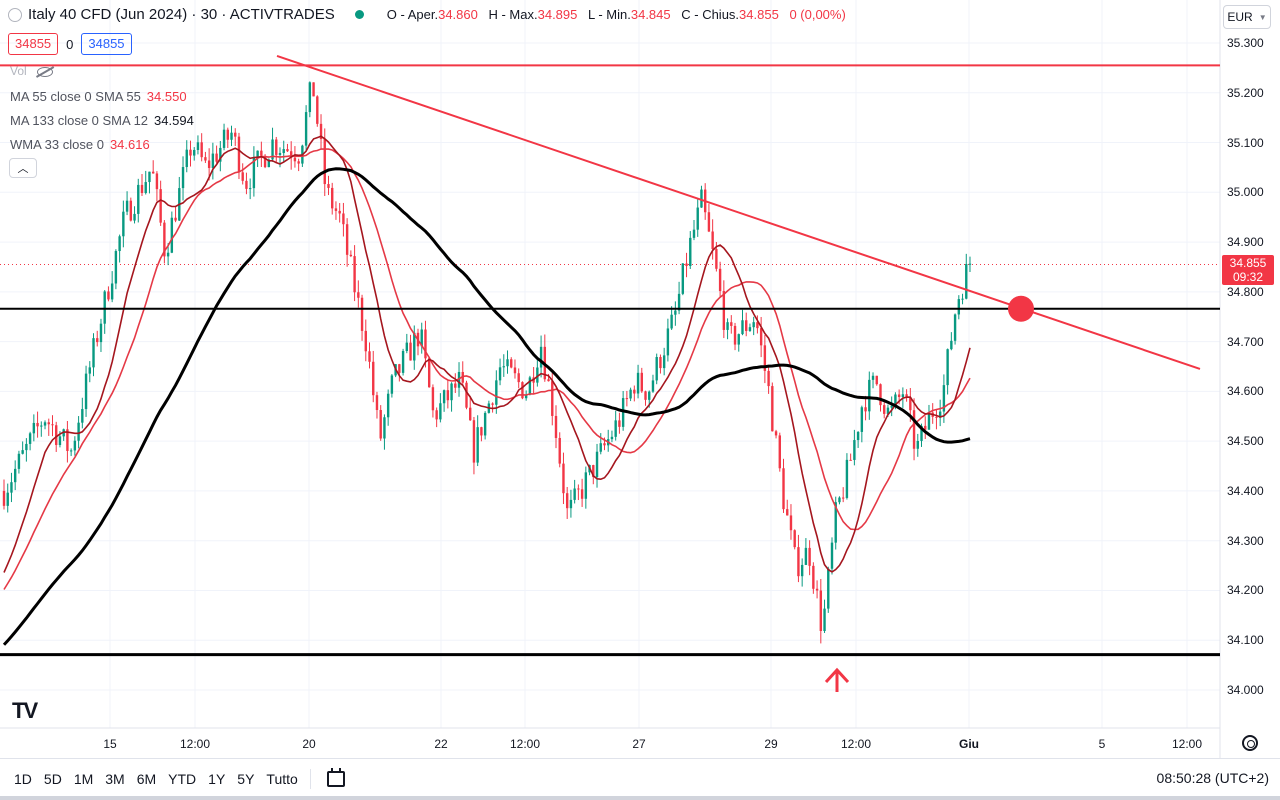 The height and width of the screenshot is (800, 1280). I want to click on indicator-ma55: MA 55 close 0 SMA 55 34.550, so click(98, 96).